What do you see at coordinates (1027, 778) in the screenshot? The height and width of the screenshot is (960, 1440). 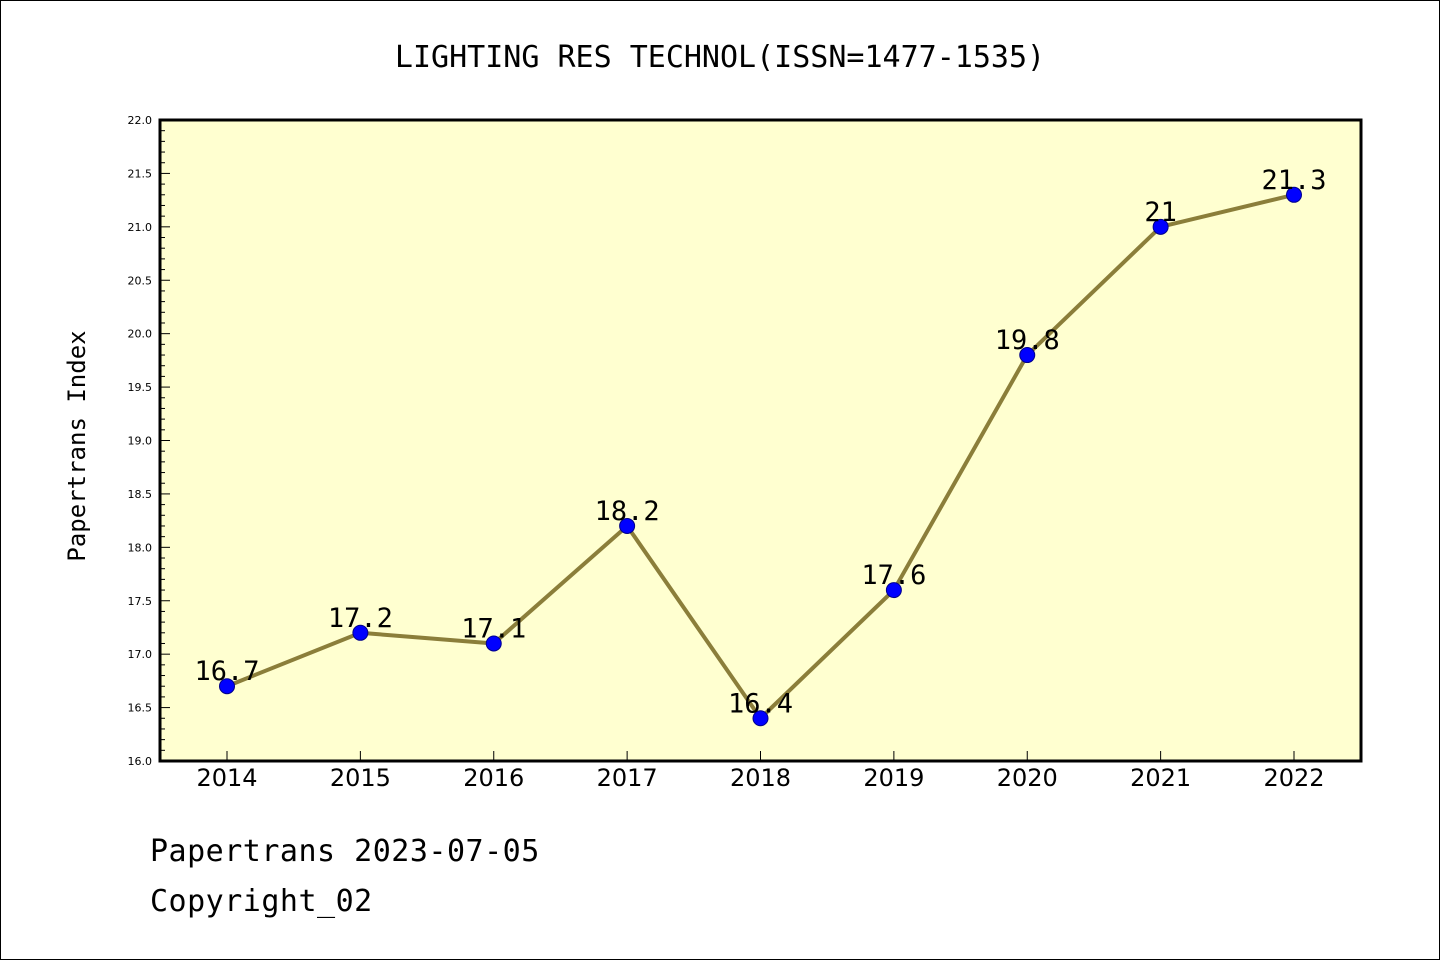 I see `x-tick-label: 2020` at bounding box center [1027, 778].